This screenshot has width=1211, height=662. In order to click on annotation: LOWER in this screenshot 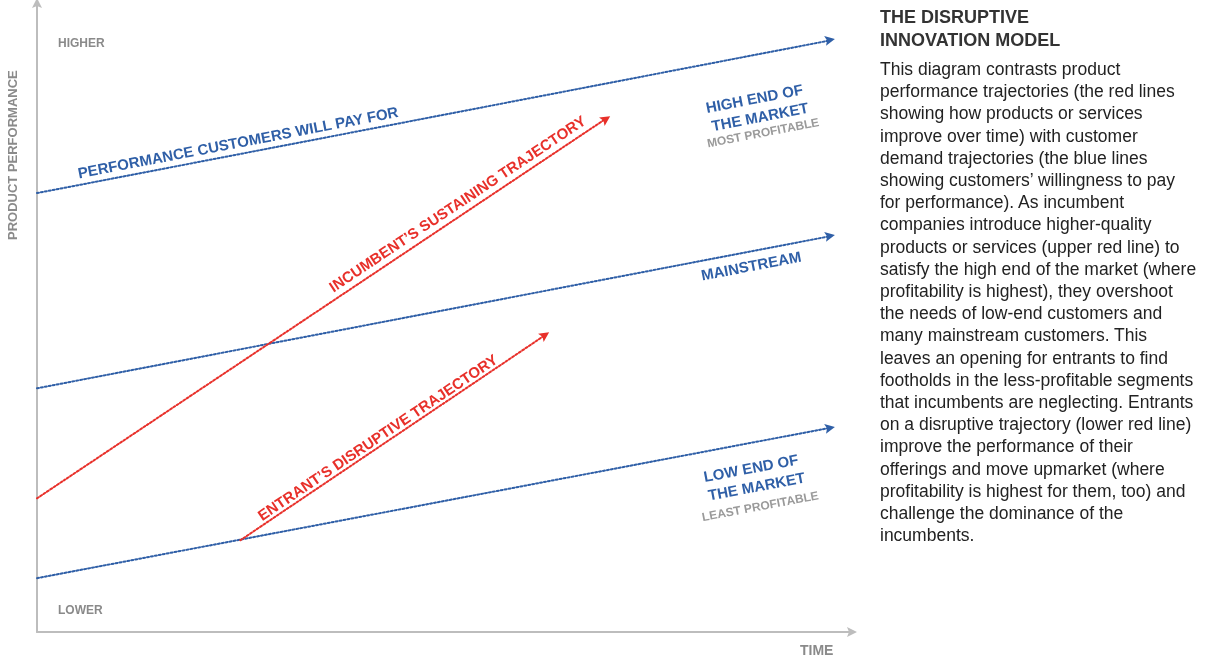, I will do `click(80, 610)`.